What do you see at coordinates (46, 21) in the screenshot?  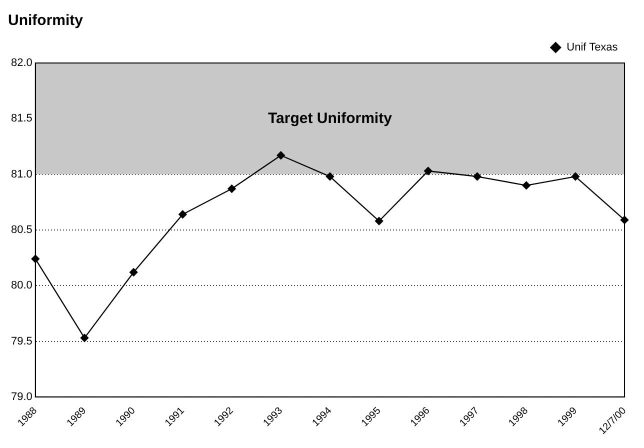 I see `chart-title: Uniformity` at bounding box center [46, 21].